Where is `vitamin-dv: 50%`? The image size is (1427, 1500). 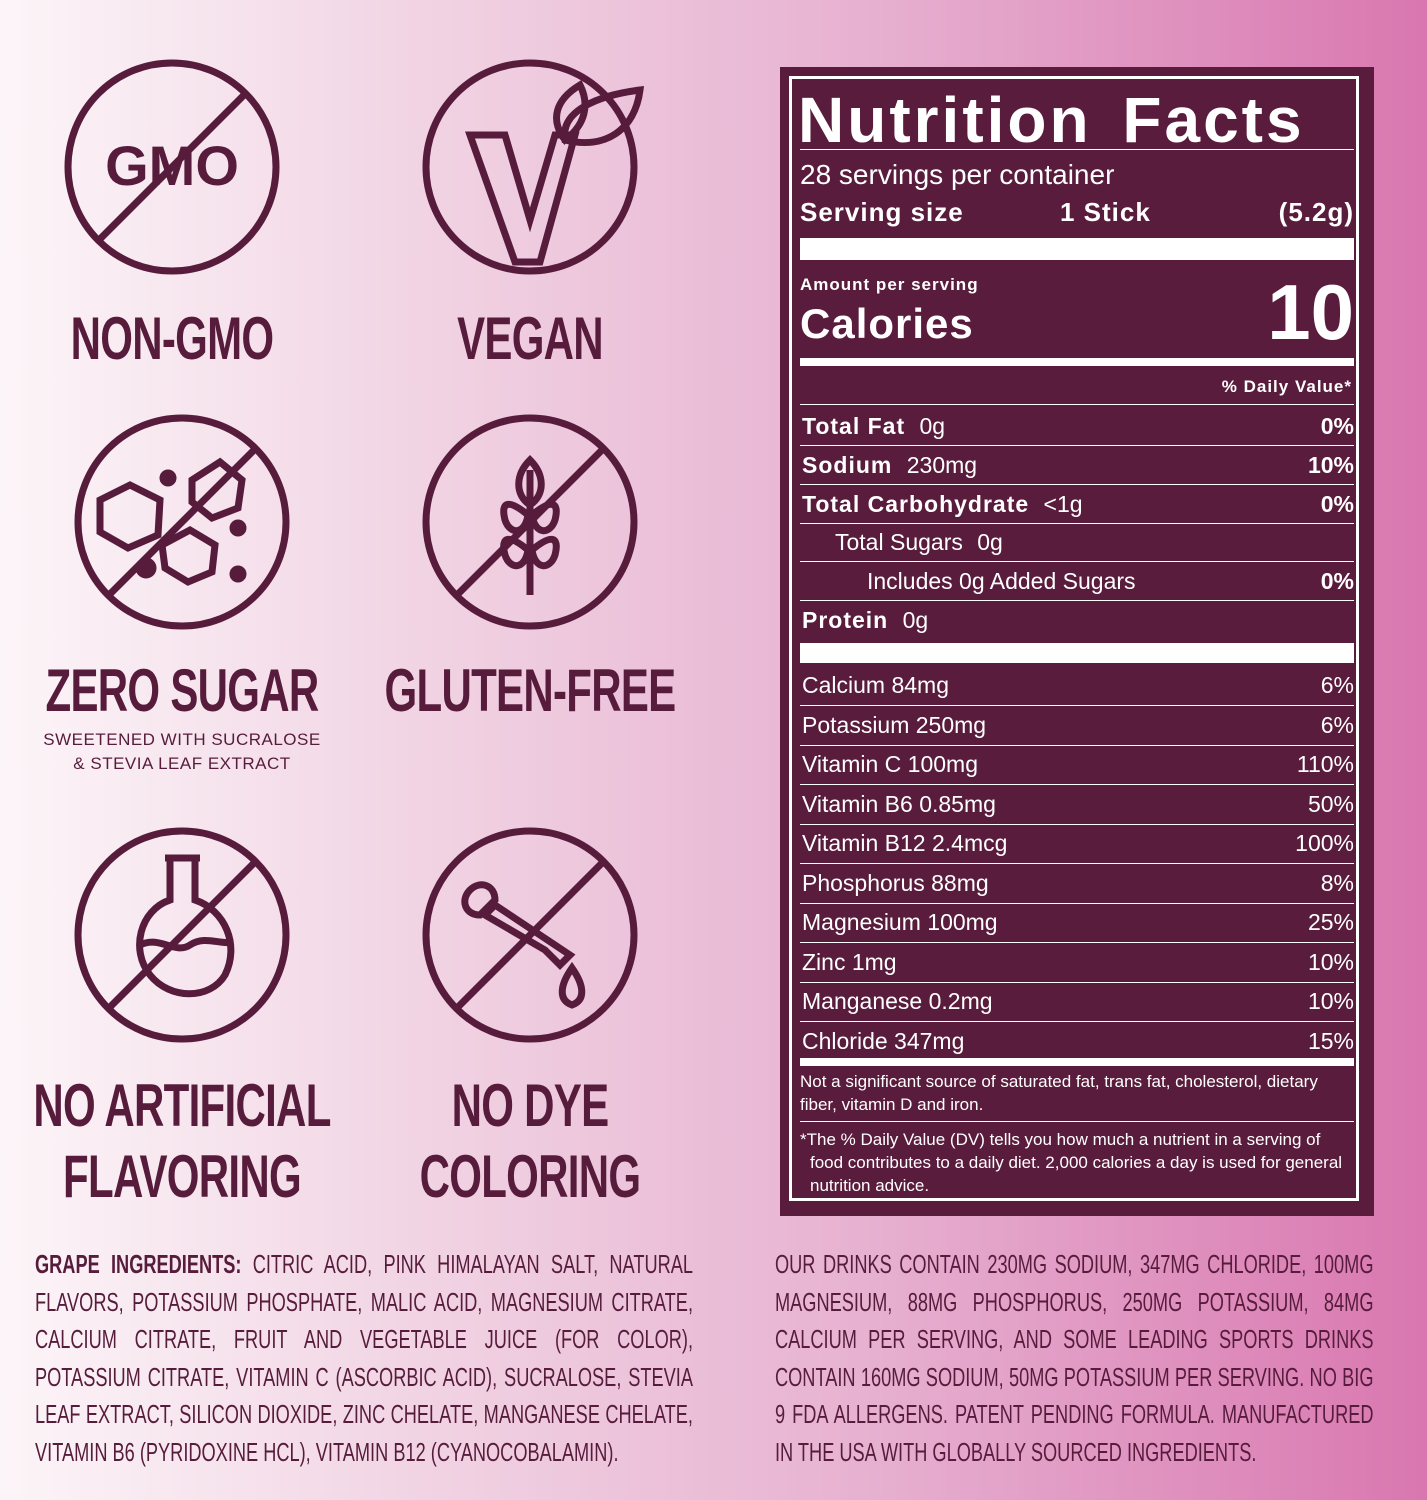 vitamin-dv: 50% is located at coordinates (1330, 803).